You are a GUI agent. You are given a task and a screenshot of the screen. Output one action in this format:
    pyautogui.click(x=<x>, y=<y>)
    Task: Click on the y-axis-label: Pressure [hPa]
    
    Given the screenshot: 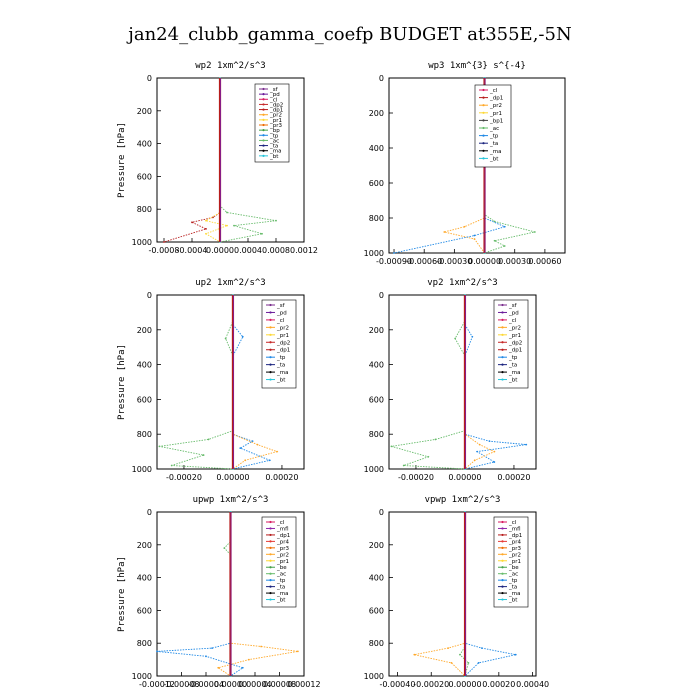 What is the action you would take?
    pyautogui.click(x=122, y=594)
    